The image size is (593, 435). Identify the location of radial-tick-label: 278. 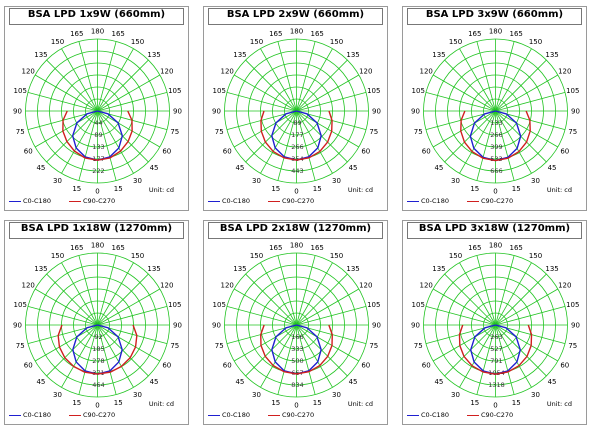
(98, 361).